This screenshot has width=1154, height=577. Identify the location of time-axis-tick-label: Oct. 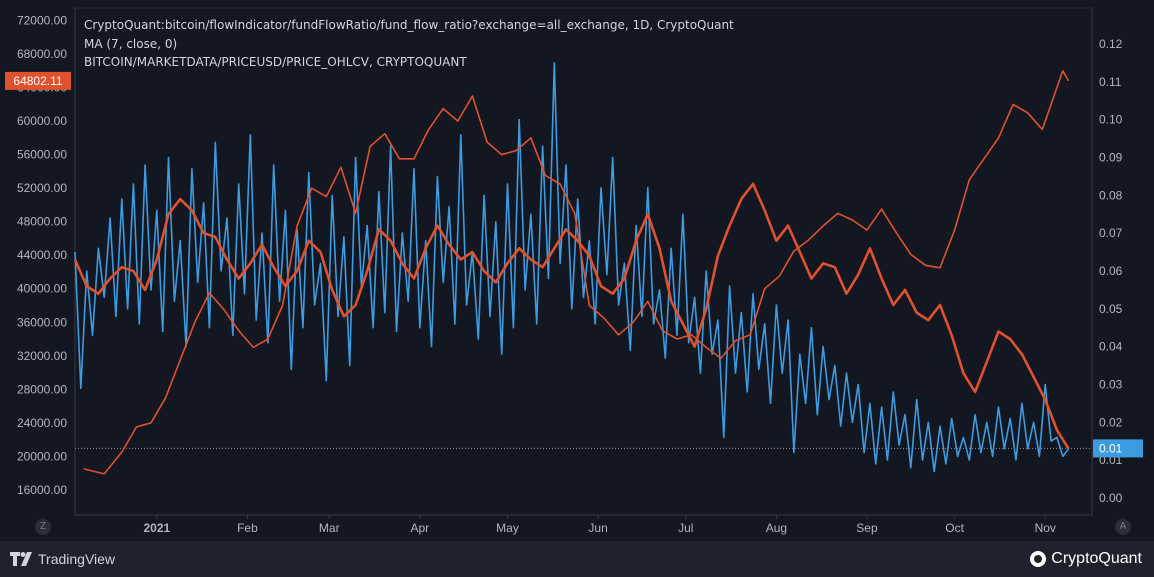
(954, 528).